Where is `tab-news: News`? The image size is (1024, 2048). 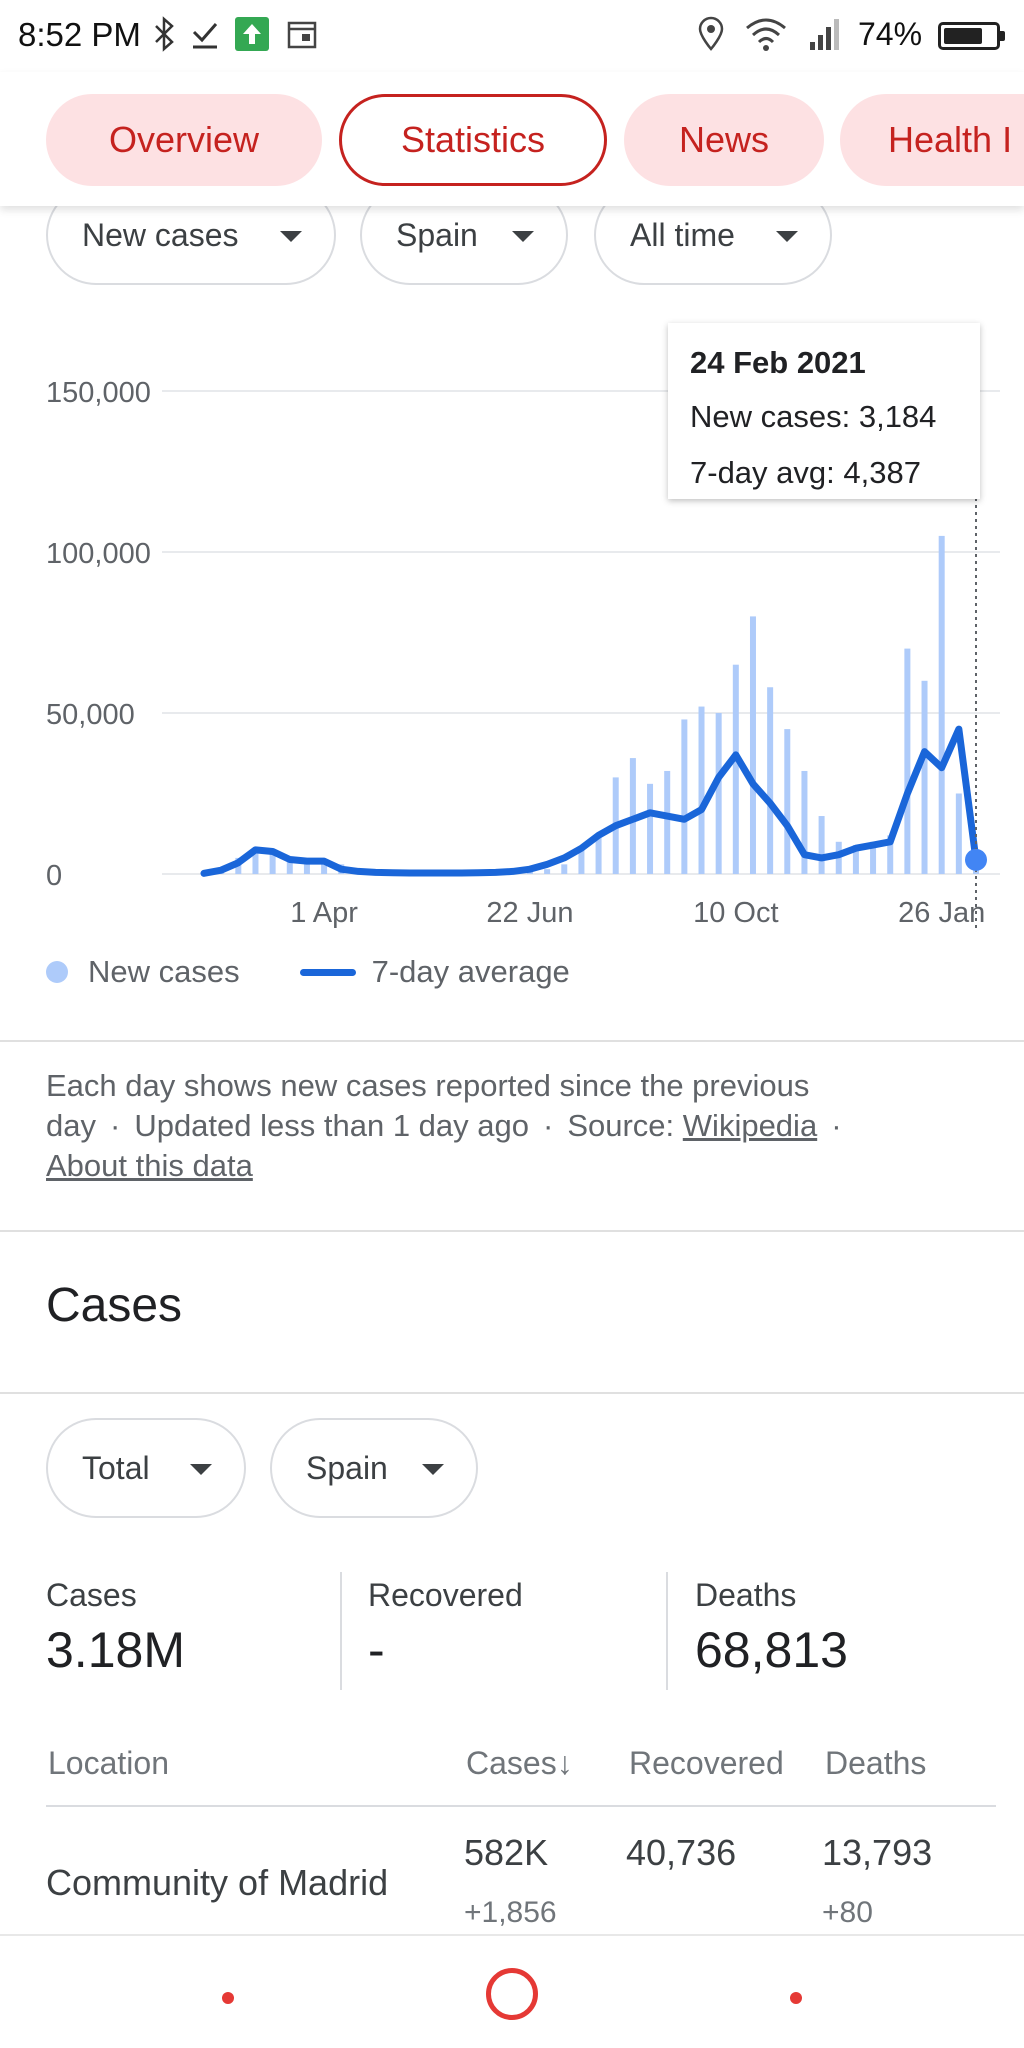
tab-news: News is located at coordinates (724, 140).